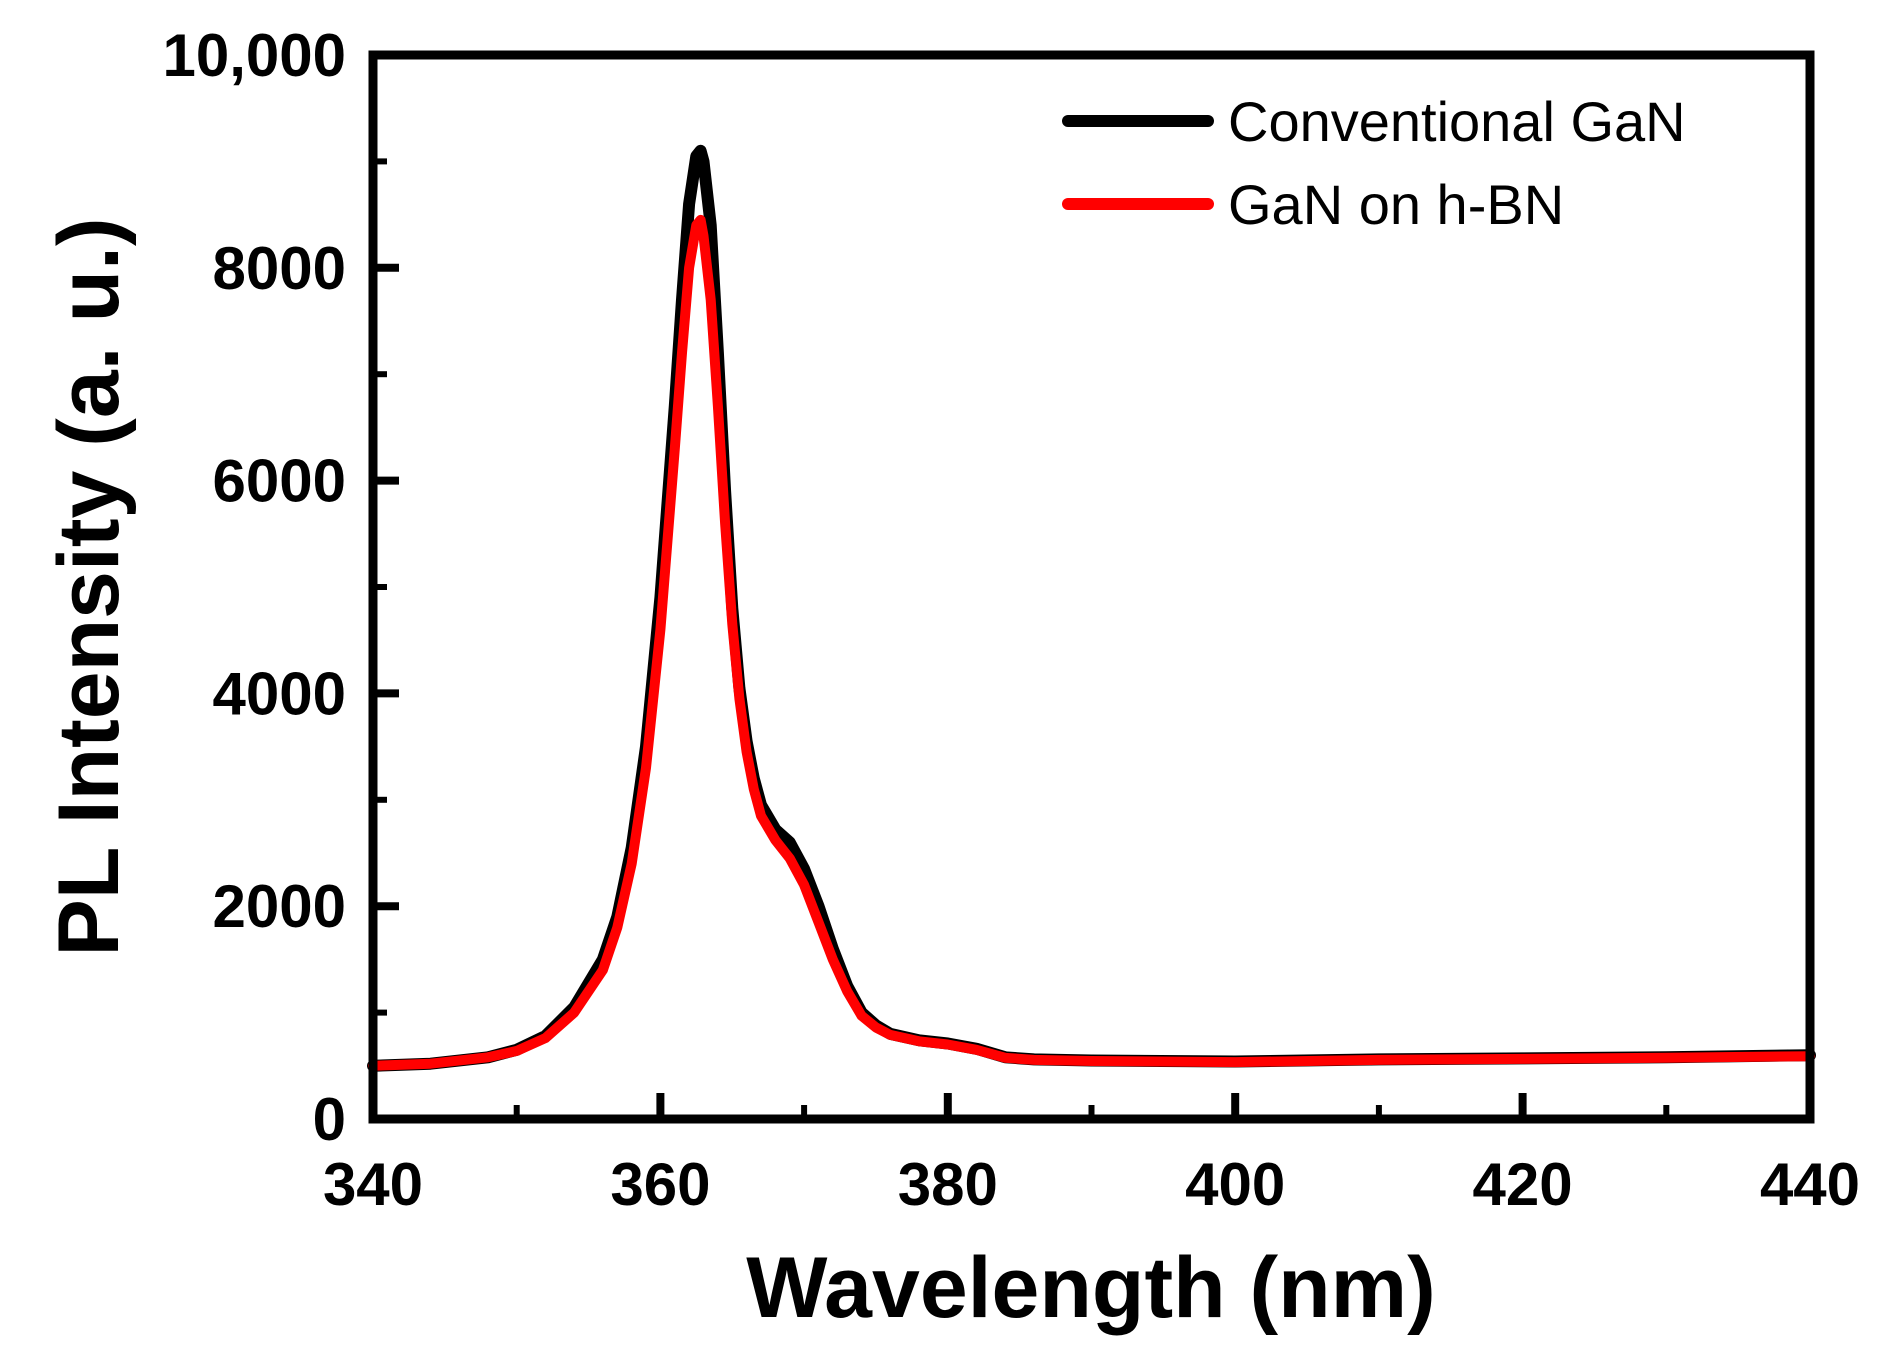 The image size is (1881, 1367). I want to click on x-tick-label: 380, so click(948, 1184).